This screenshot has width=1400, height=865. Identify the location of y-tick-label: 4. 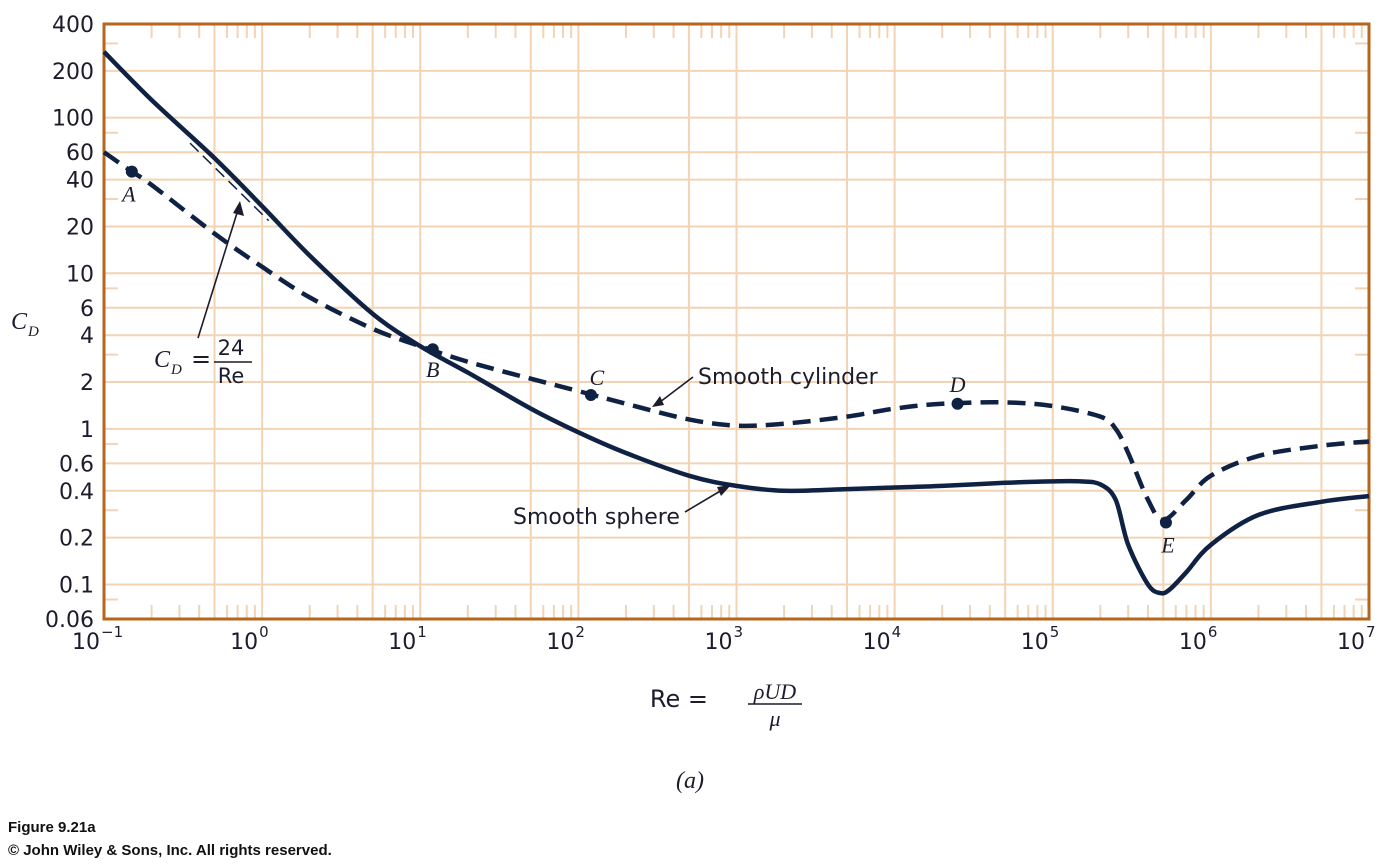
(87, 336).